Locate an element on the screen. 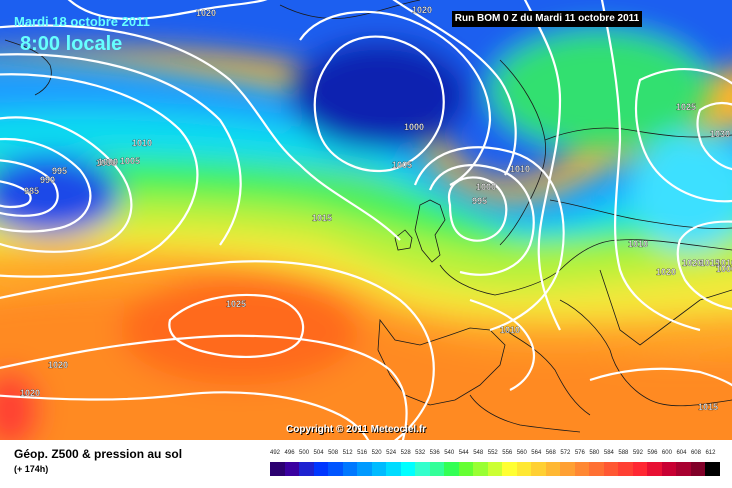  color-scale-label: 516 is located at coordinates (362, 453).